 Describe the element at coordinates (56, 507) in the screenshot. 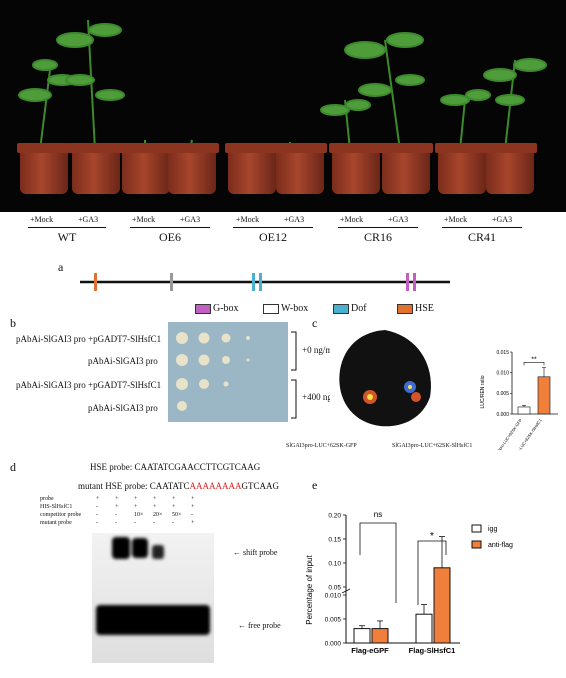

I see `emsa-row-name: HIS-SlHsfC1` at that location.